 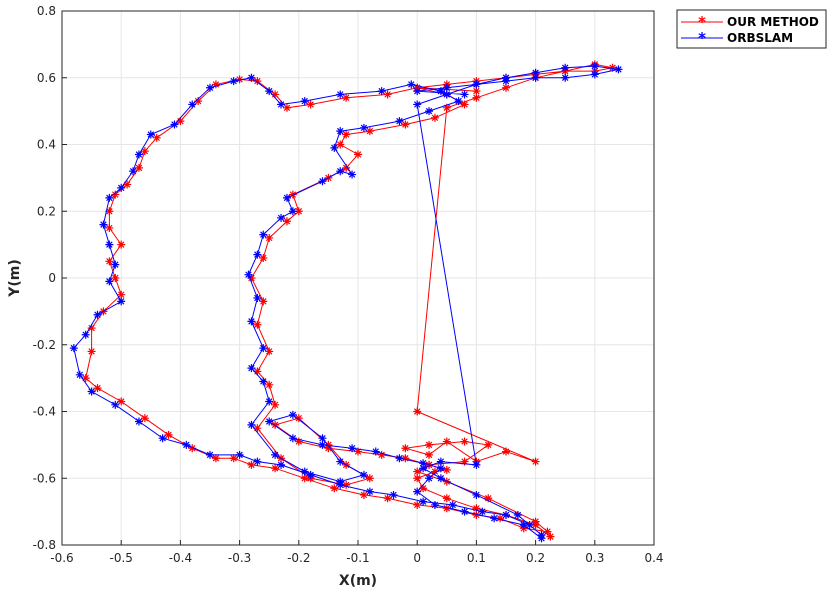 I want to click on legend-label-our-method: OUR METHOD, so click(x=773, y=22).